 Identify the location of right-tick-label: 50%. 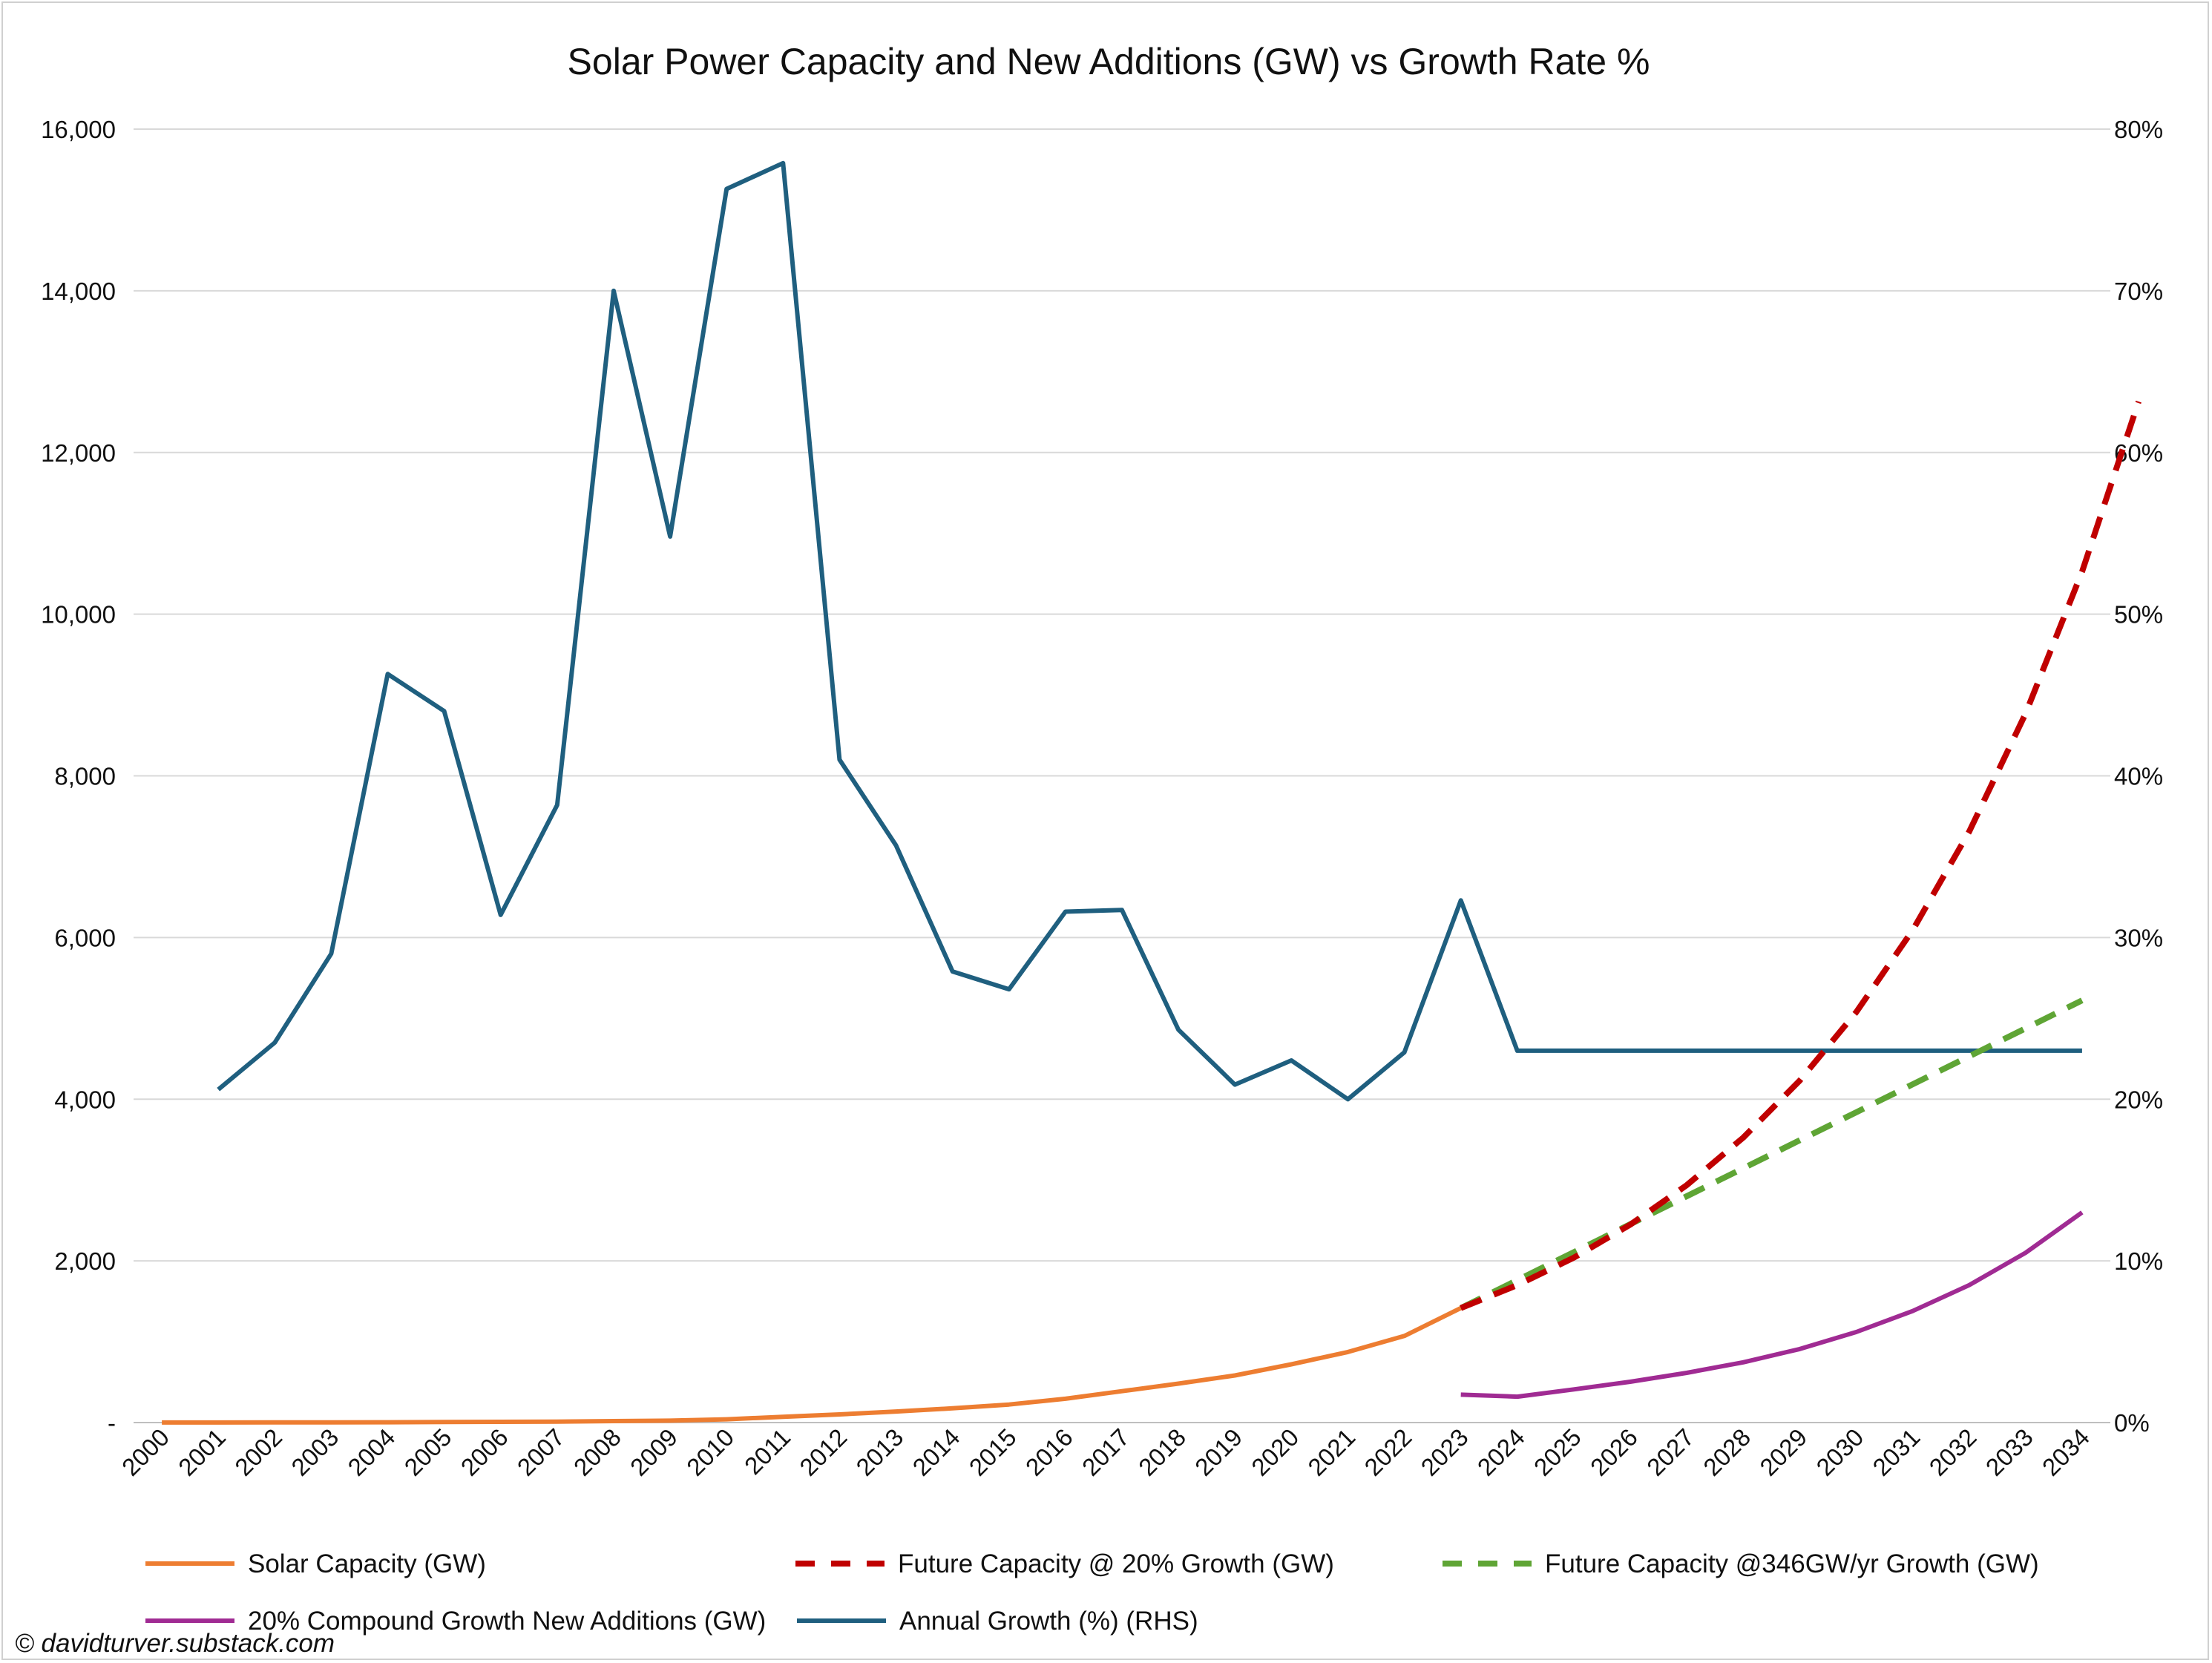
(2138, 615).